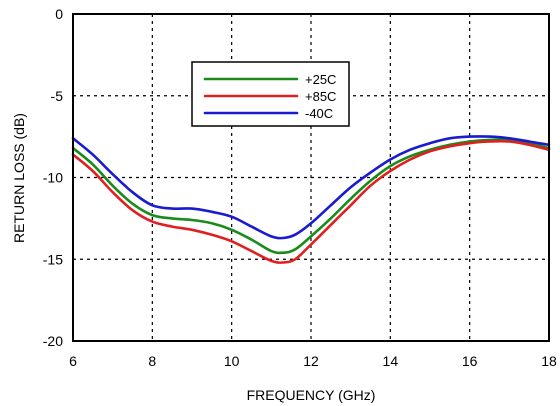  I want to click on legend: +25C +85C -40C, so click(270, 94).